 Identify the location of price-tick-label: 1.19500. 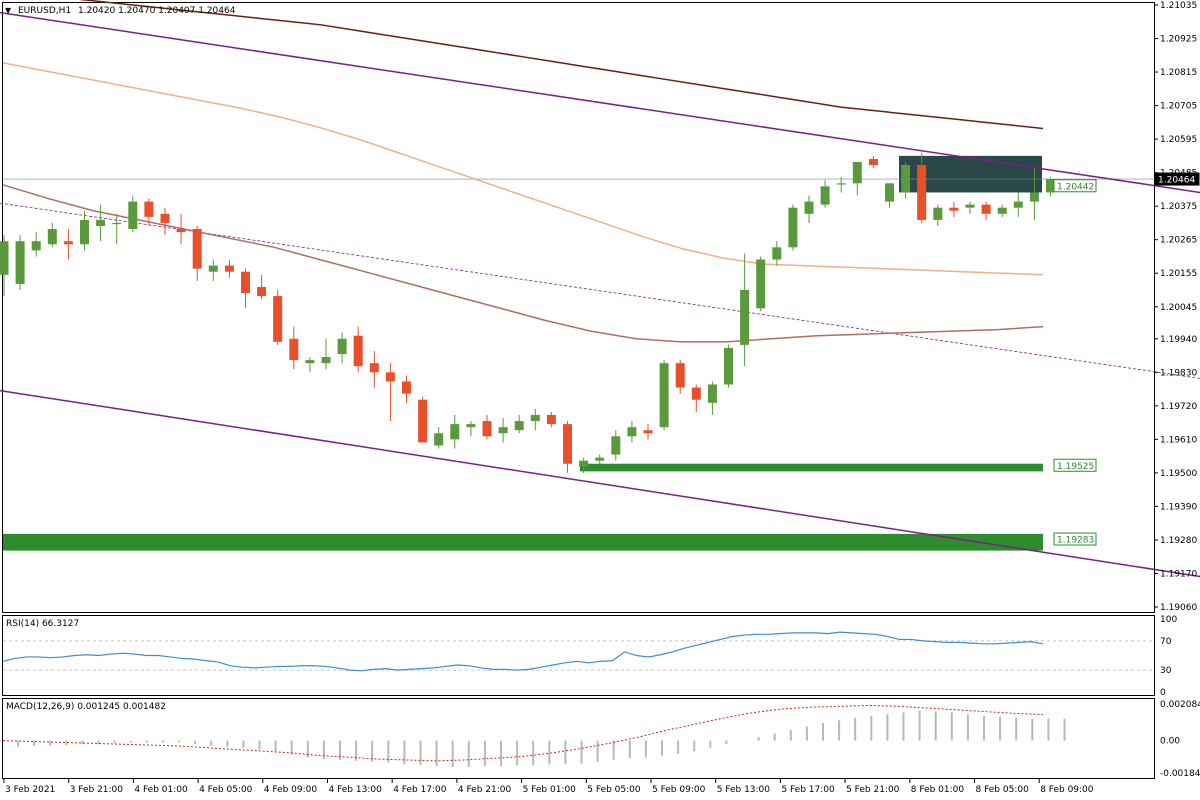
(1178, 474).